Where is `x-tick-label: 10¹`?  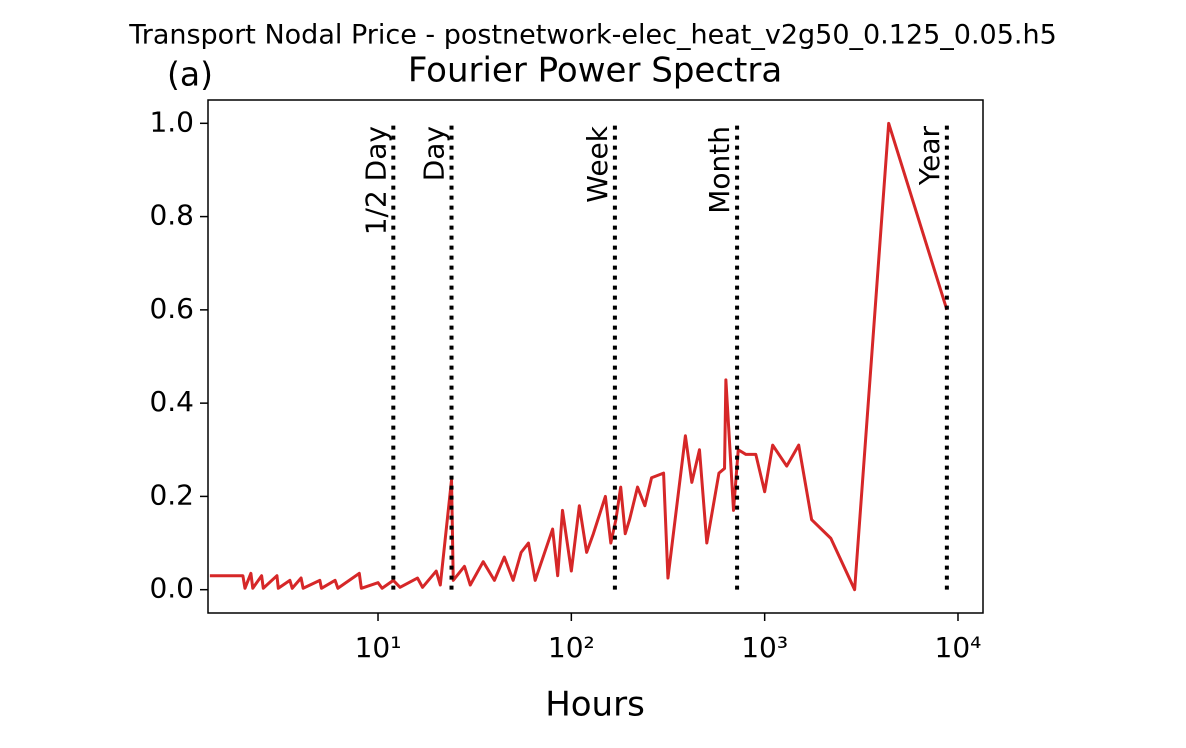
x-tick-label: 10¹ is located at coordinates (378, 647).